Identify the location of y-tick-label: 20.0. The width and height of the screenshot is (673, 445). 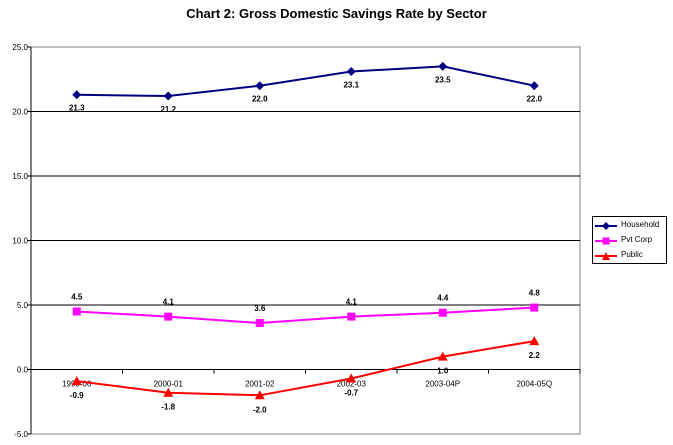
(20, 112).